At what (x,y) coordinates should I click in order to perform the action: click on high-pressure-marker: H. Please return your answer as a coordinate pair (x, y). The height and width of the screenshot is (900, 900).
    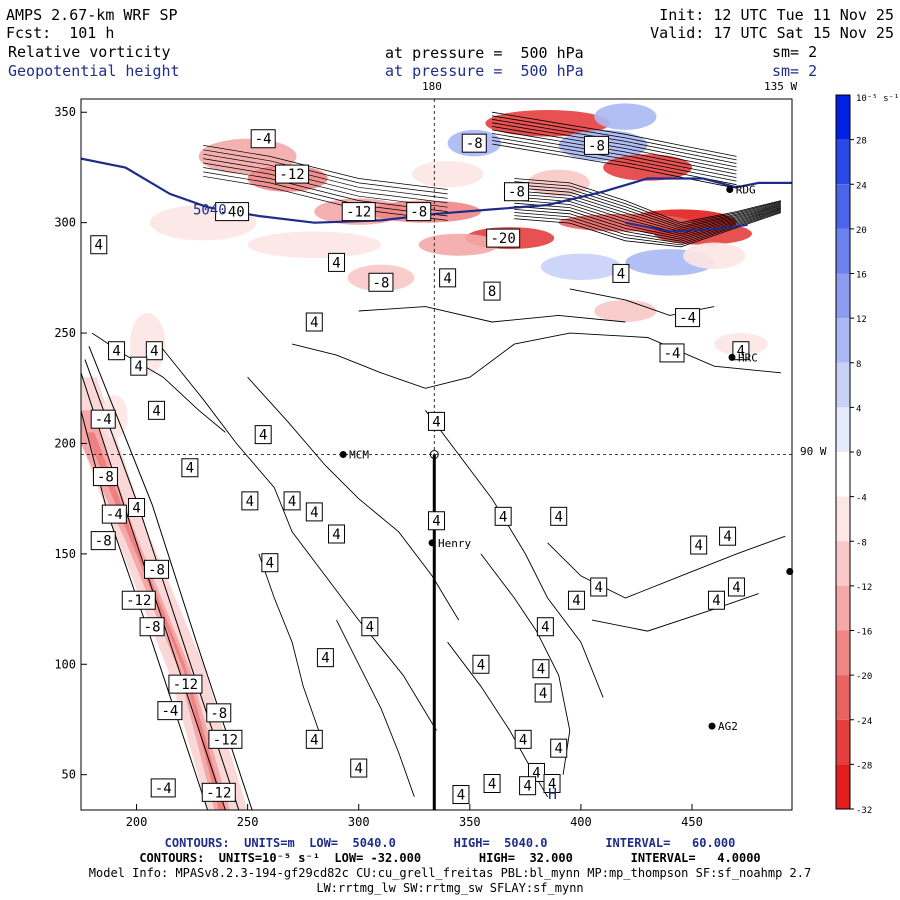
    Looking at the image, I should click on (552, 794).